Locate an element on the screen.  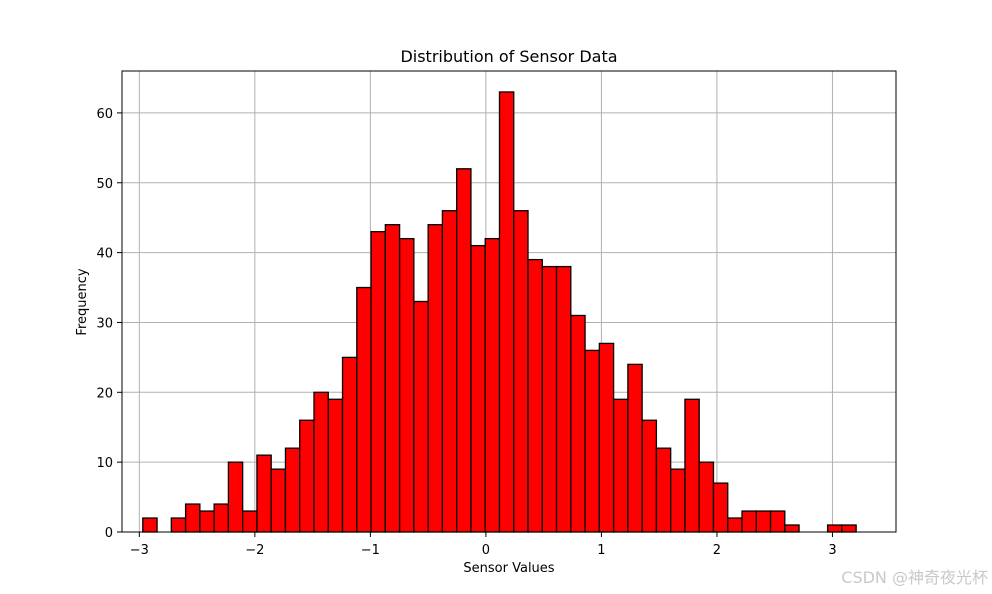
x-axis-label: Sensor Values is located at coordinates (508, 568).